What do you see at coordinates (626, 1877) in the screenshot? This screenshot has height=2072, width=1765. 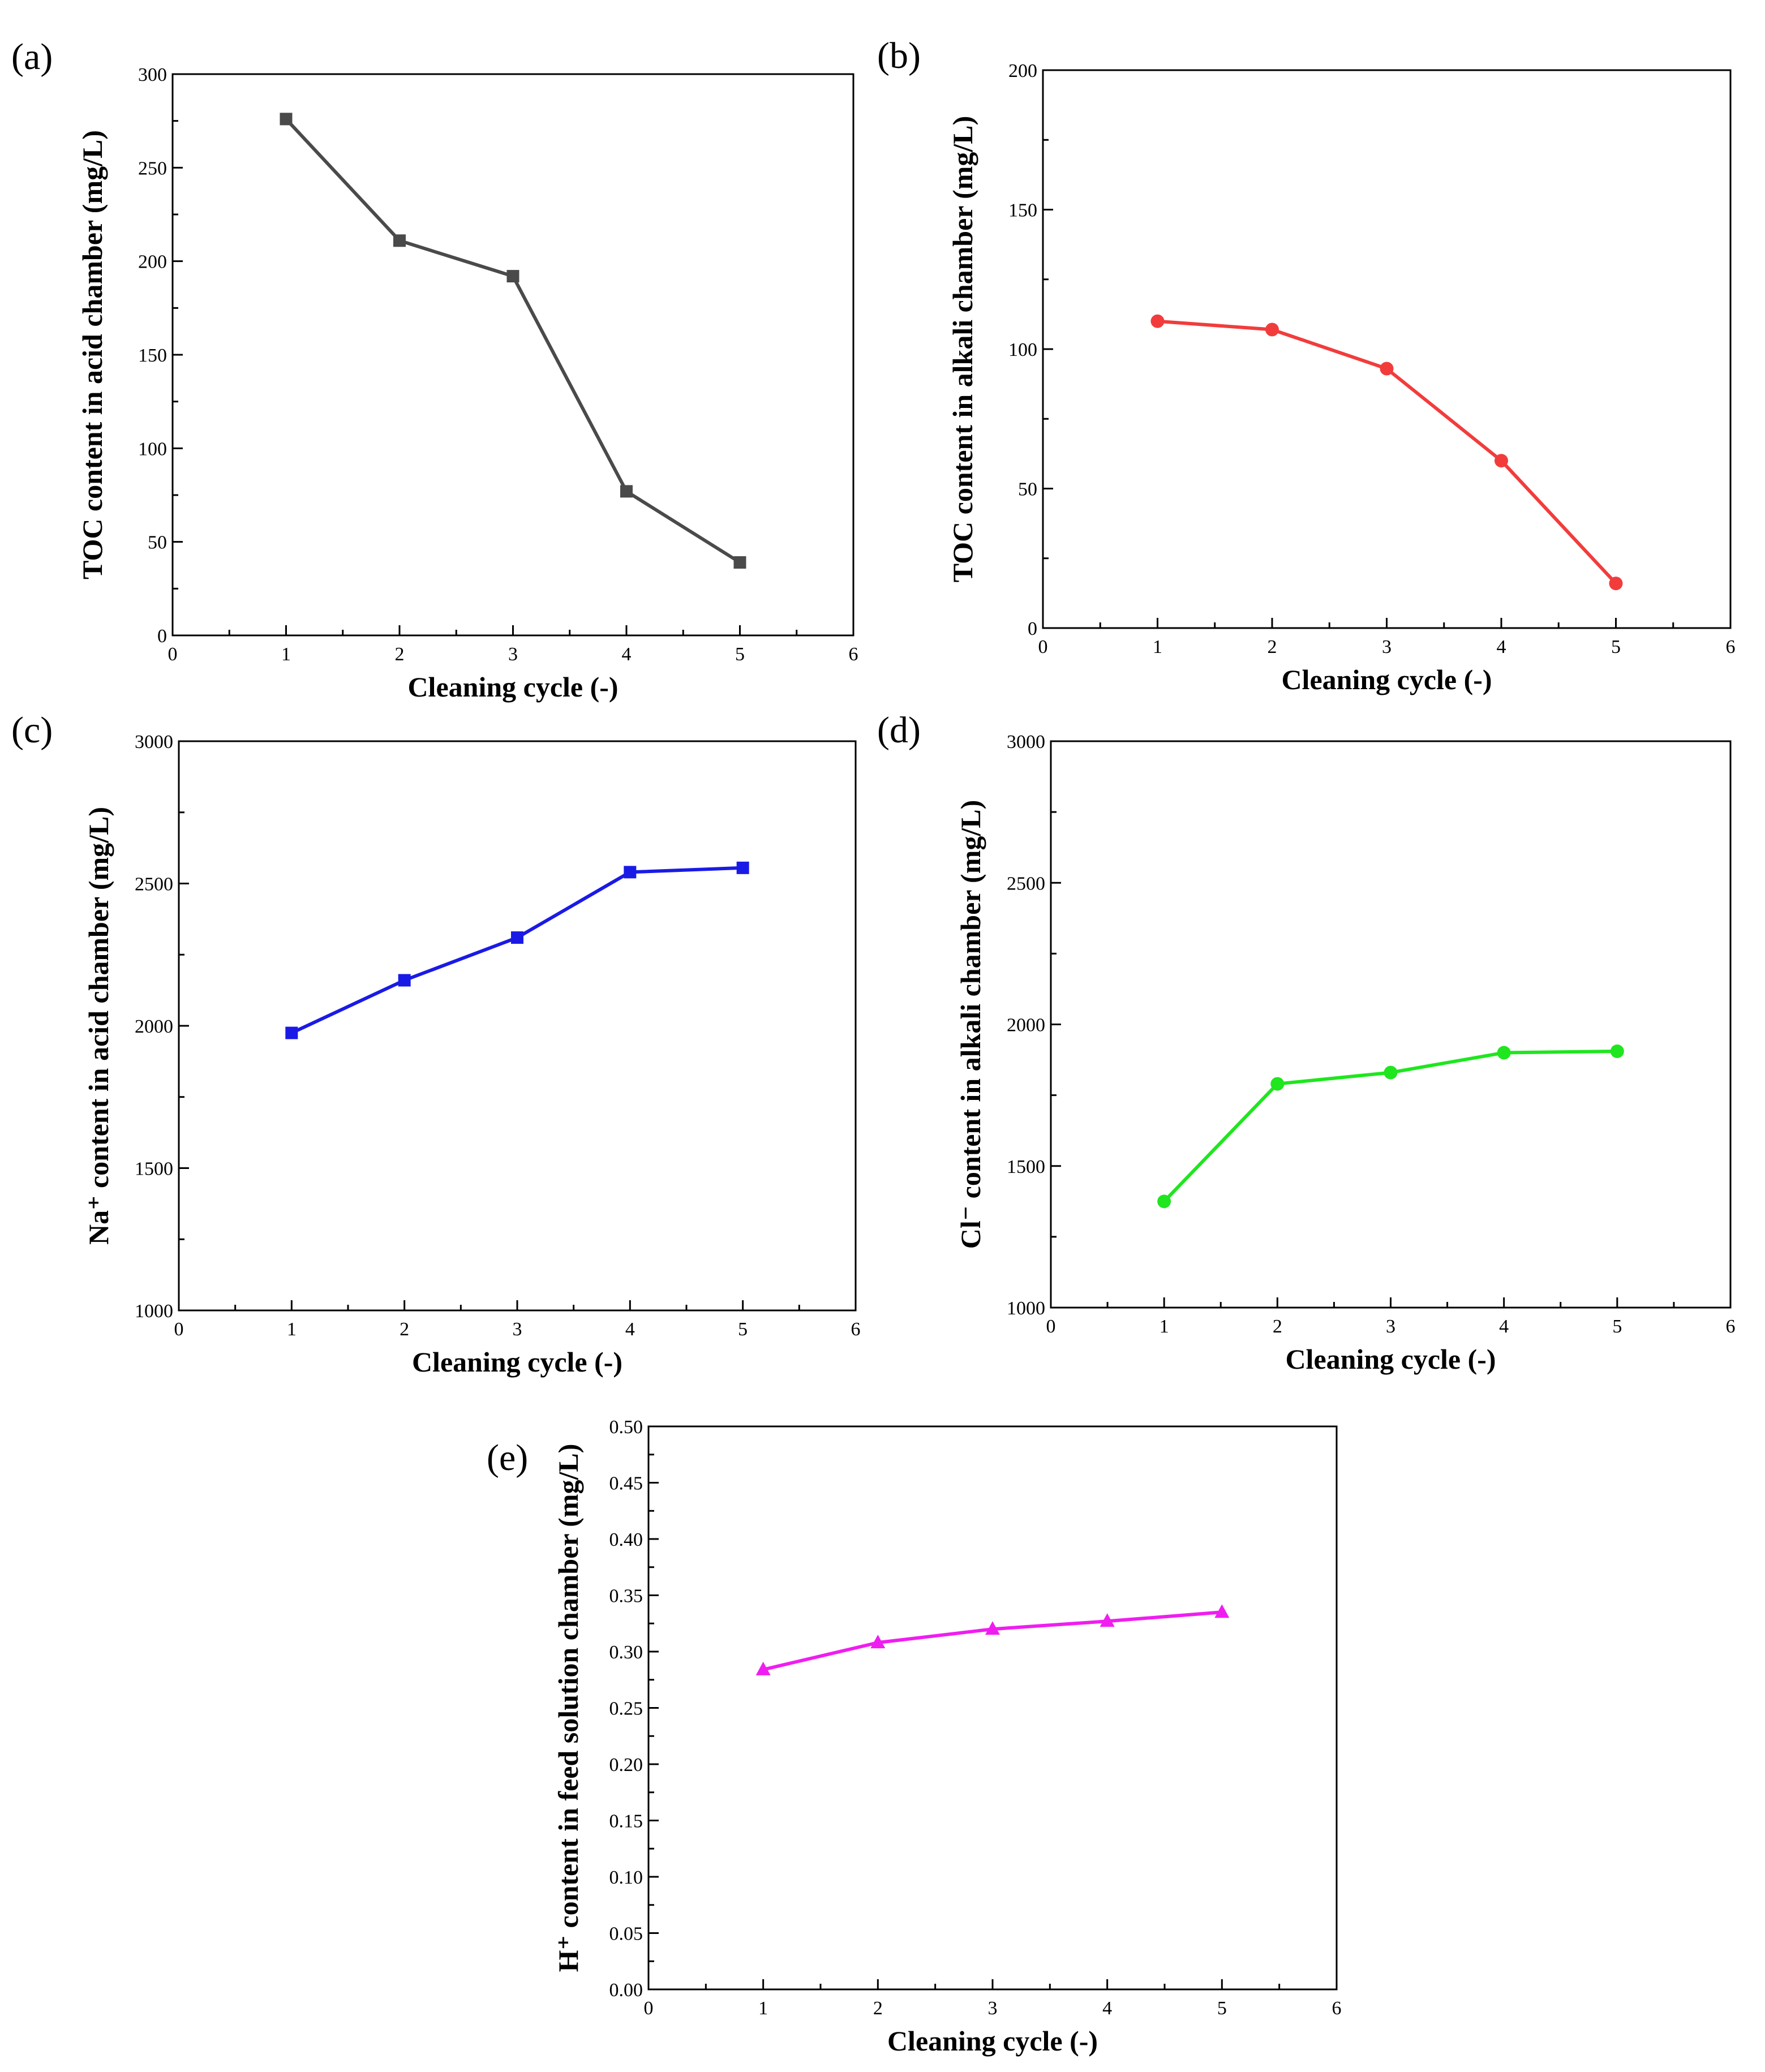 I see `y-tick-label: 0.10` at bounding box center [626, 1877].